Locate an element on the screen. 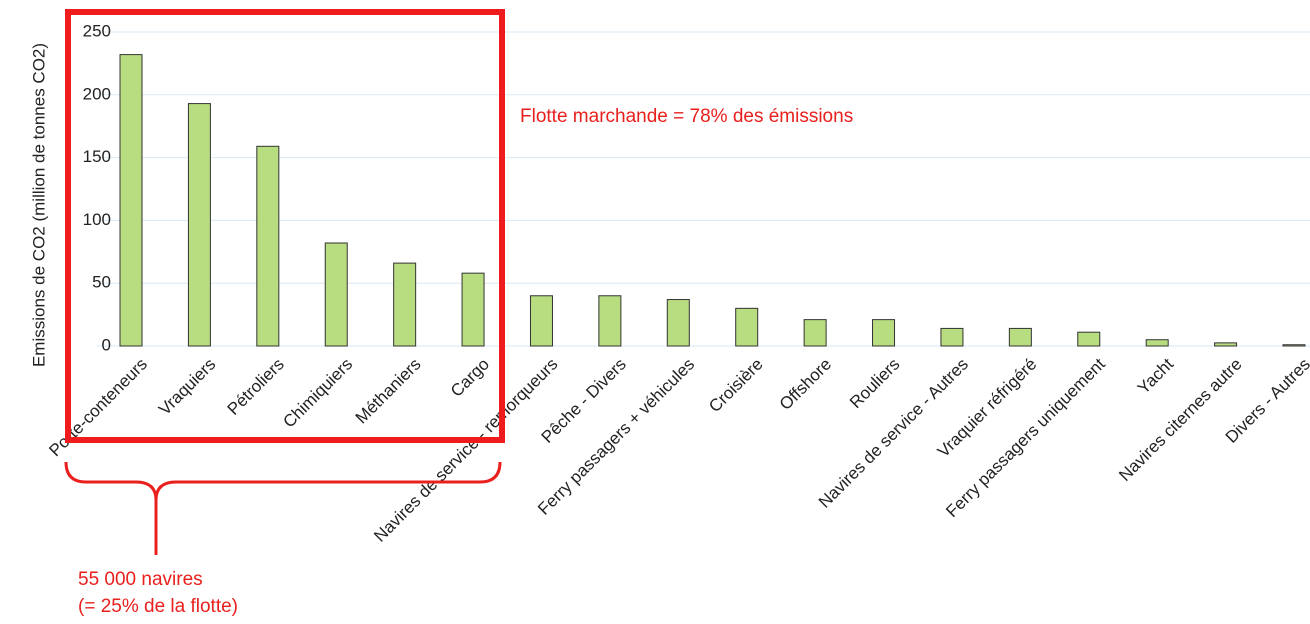 This screenshot has height=624, width=1310. annotation: (= 25% de la flotte) is located at coordinates (158, 606).